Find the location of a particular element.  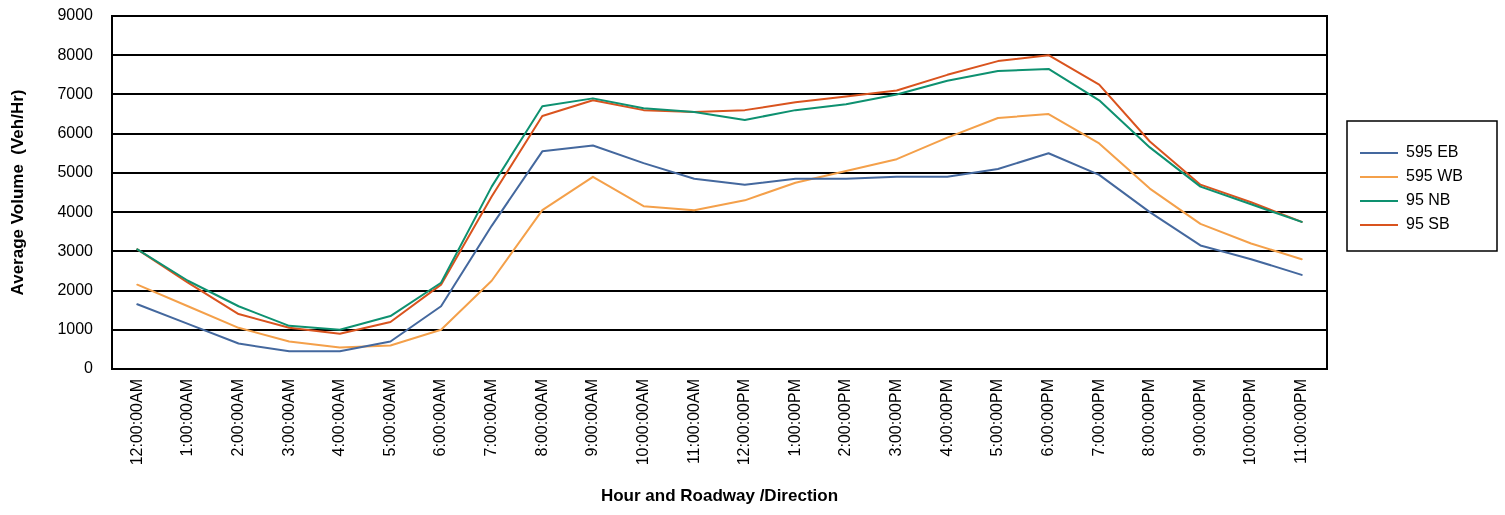

x-tick-label: 3:00:00AM is located at coordinates (288, 418).